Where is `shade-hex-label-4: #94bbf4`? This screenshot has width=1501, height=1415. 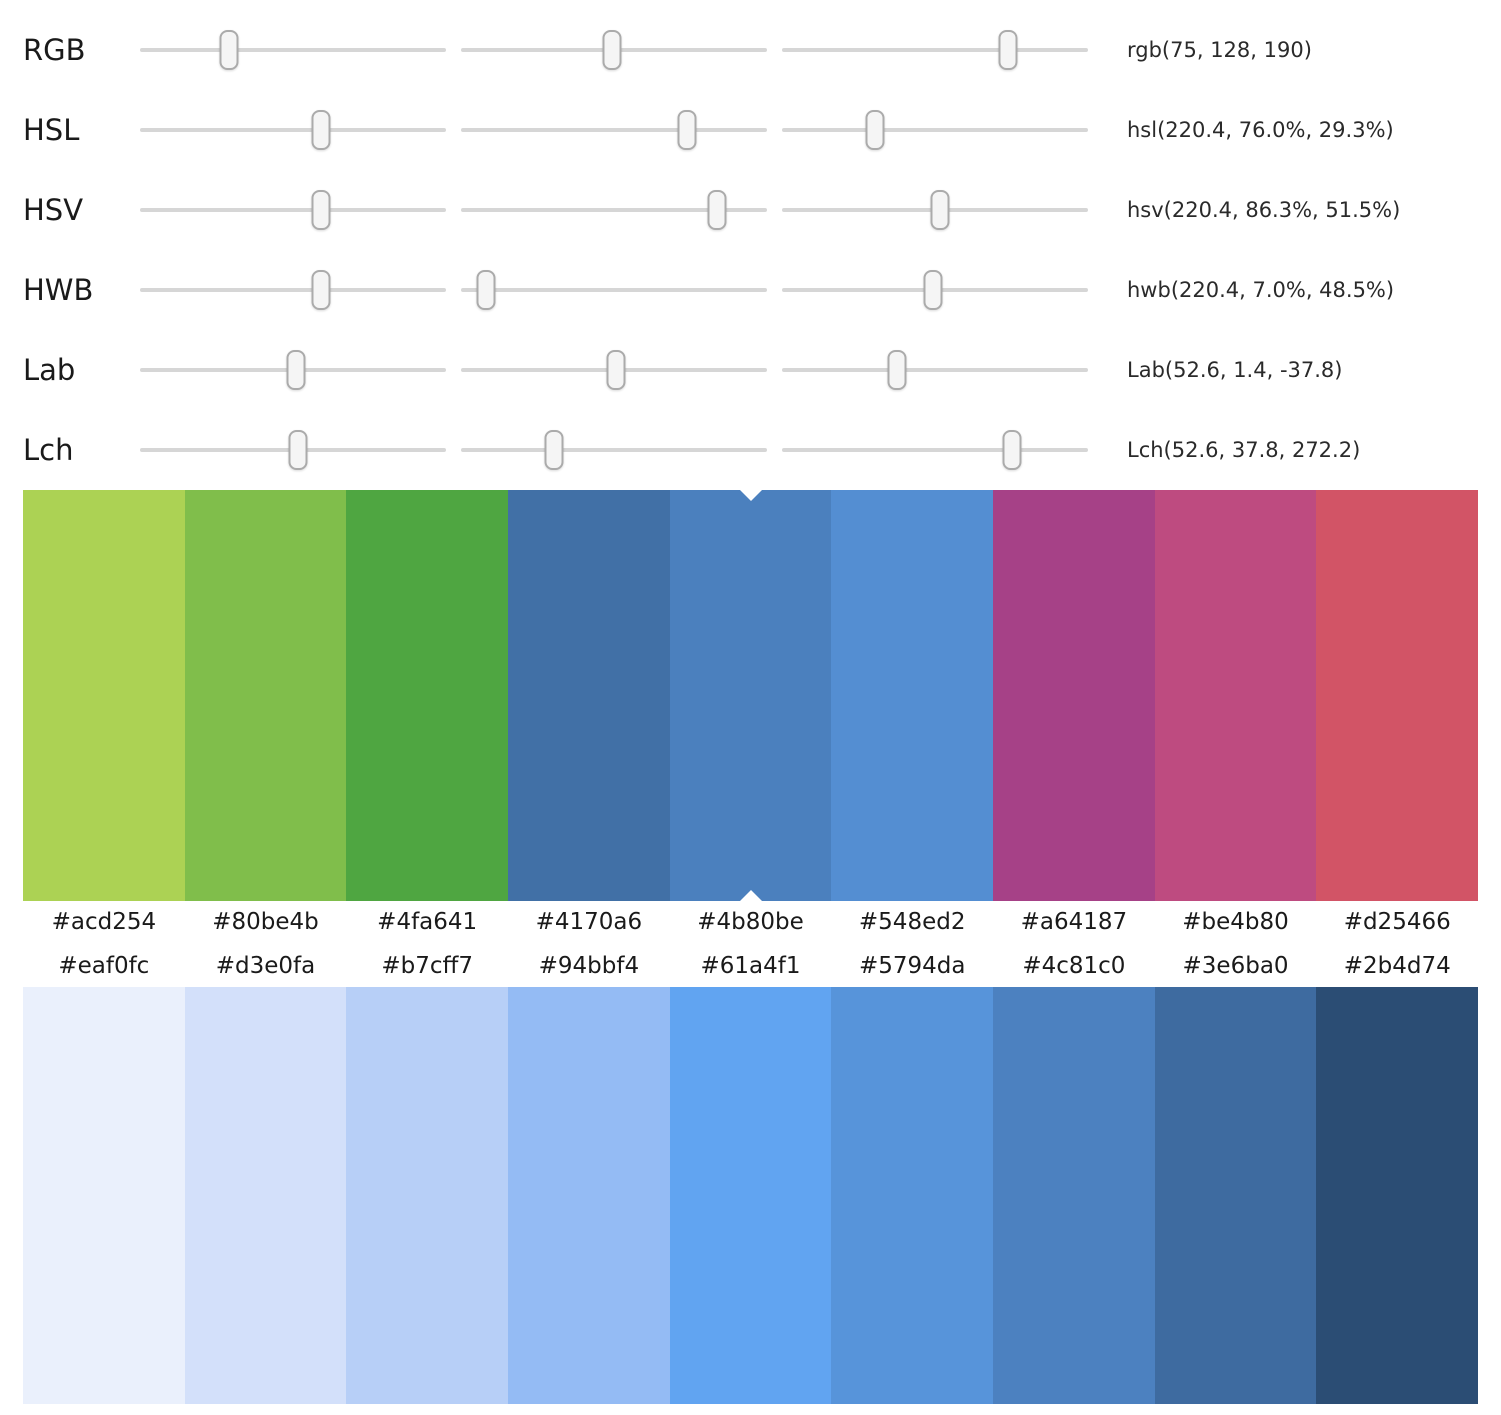
shade-hex-label-4: #94bbf4 is located at coordinates (589, 966).